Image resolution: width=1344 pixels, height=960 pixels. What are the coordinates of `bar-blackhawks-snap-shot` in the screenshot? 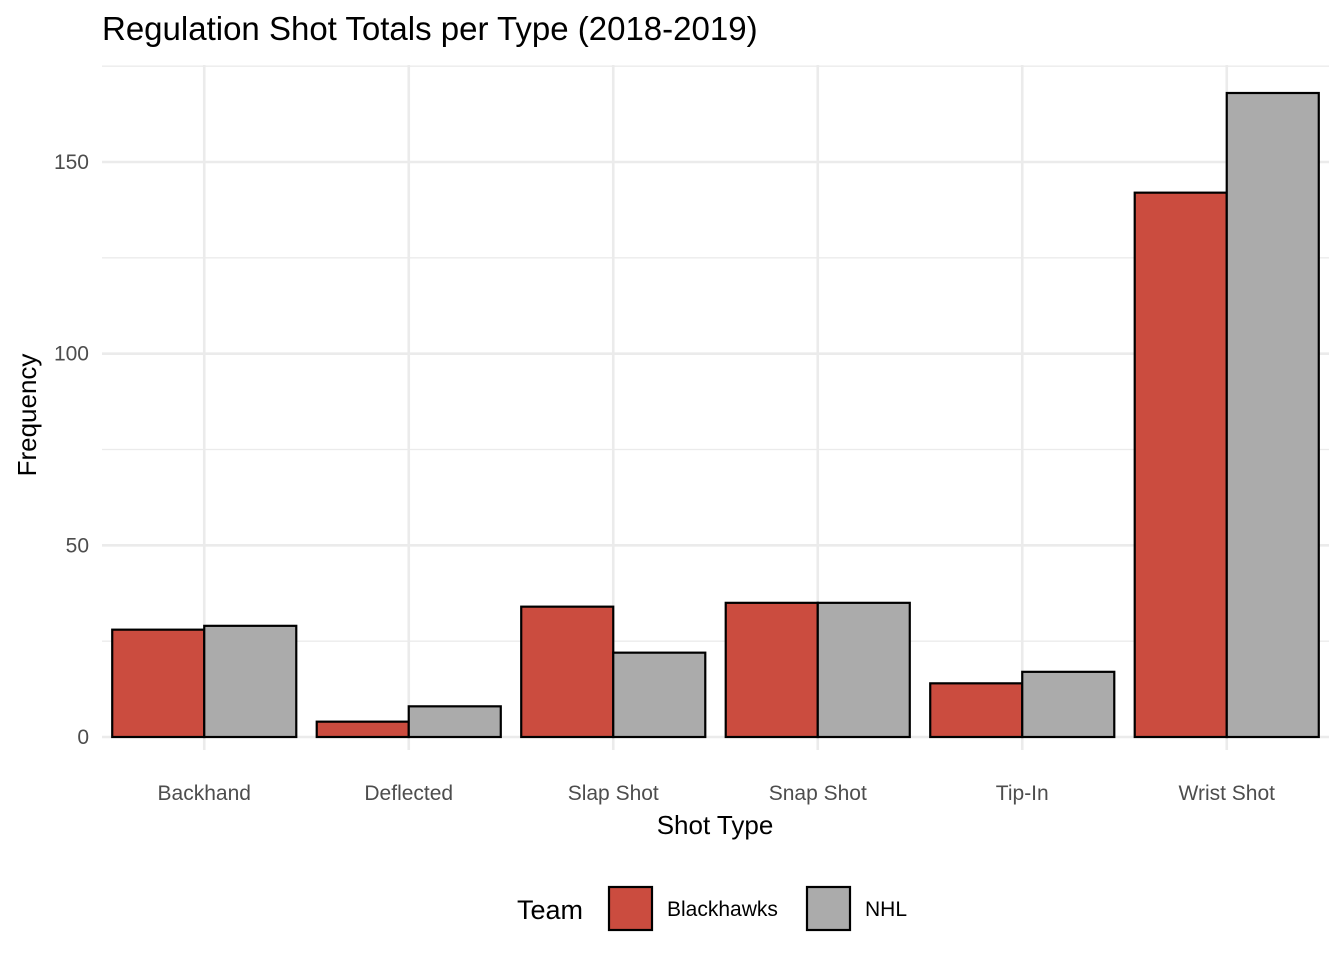 It's located at (771, 670).